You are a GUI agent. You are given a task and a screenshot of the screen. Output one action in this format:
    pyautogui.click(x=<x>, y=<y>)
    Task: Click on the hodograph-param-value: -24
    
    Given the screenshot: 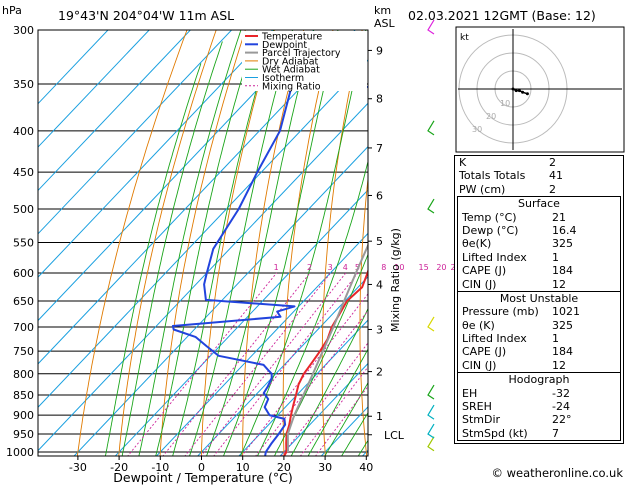 What is the action you would take?
    pyautogui.click(x=561, y=407)
    